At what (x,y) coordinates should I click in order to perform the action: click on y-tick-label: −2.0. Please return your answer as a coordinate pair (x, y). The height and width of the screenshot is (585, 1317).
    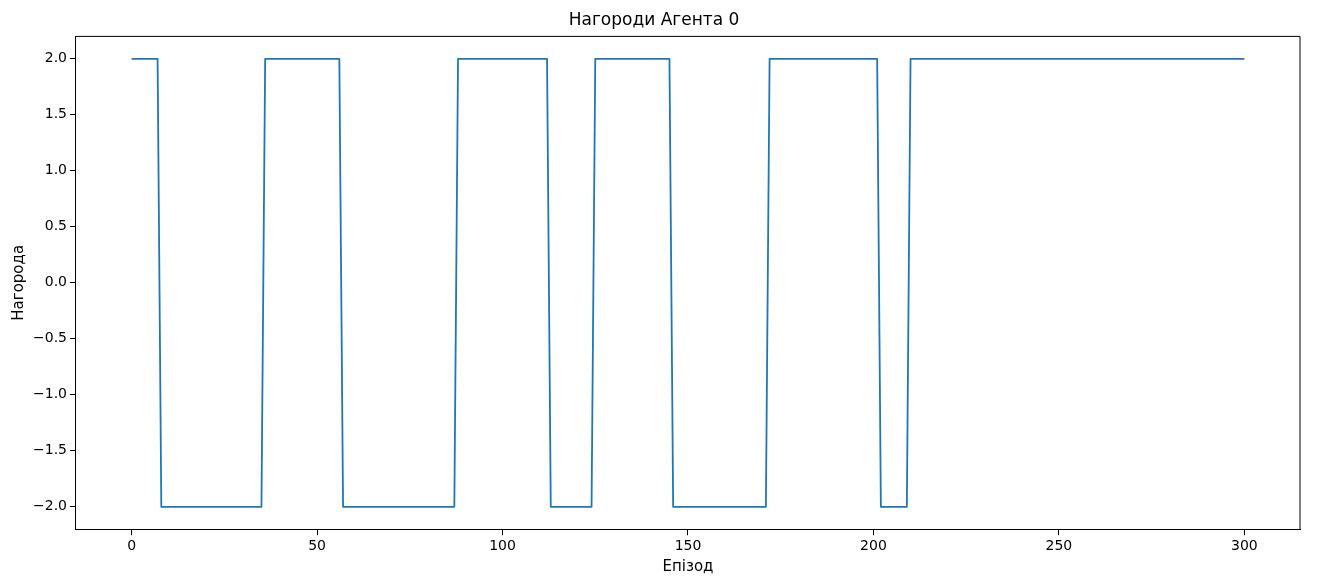
    Looking at the image, I should click on (50, 505).